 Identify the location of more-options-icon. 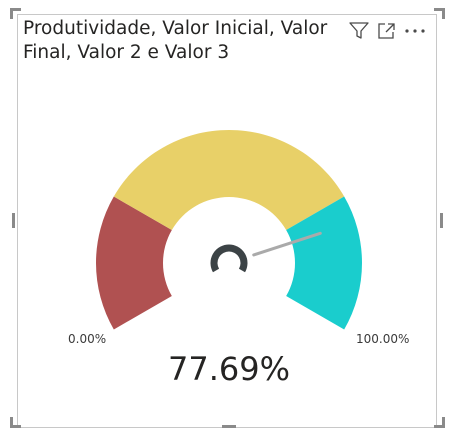
(415, 31).